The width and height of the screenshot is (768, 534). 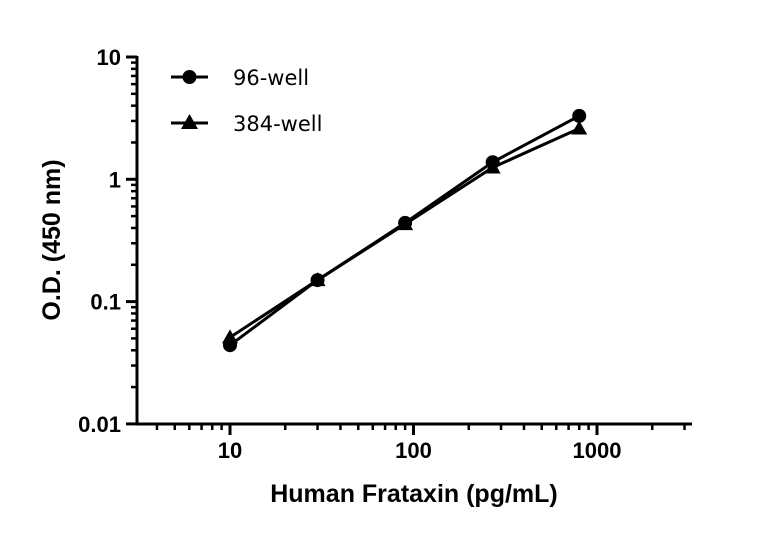 I want to click on legend-triangle-icon, so click(x=189, y=121).